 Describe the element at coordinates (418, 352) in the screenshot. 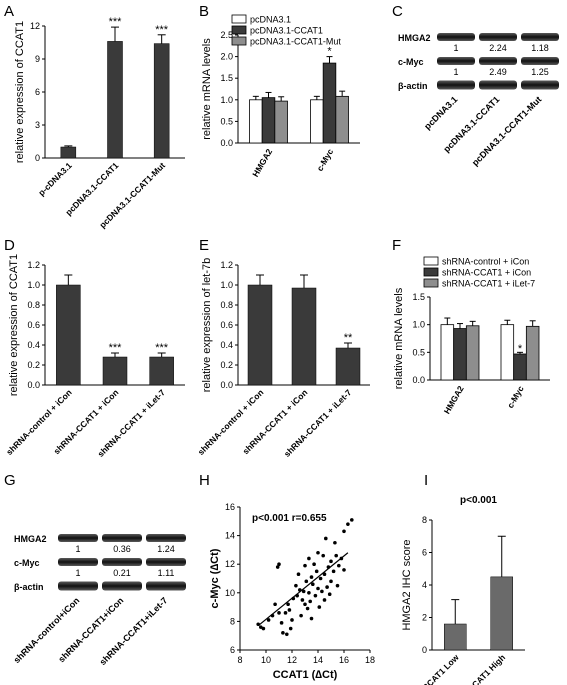

I see `y-tick-label: 0.5` at that location.